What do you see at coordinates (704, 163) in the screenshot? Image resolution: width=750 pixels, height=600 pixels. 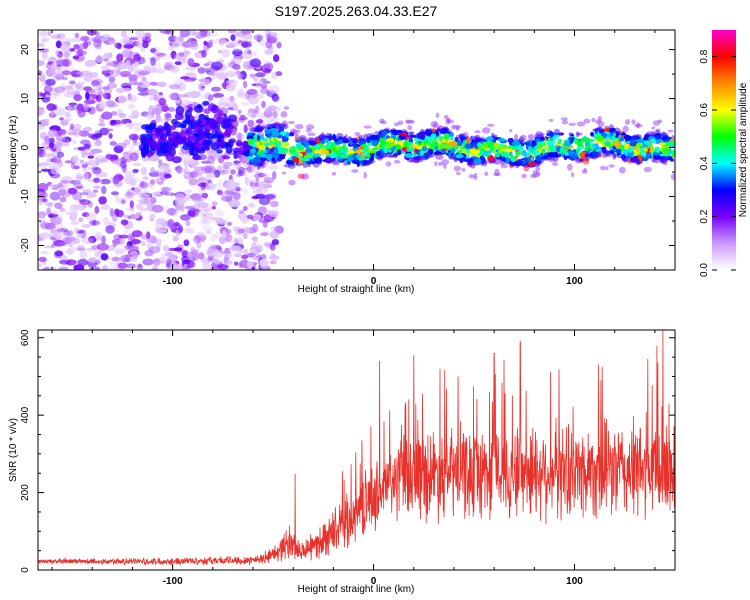 I see `colorbar-tick-label: 0.4` at bounding box center [704, 163].